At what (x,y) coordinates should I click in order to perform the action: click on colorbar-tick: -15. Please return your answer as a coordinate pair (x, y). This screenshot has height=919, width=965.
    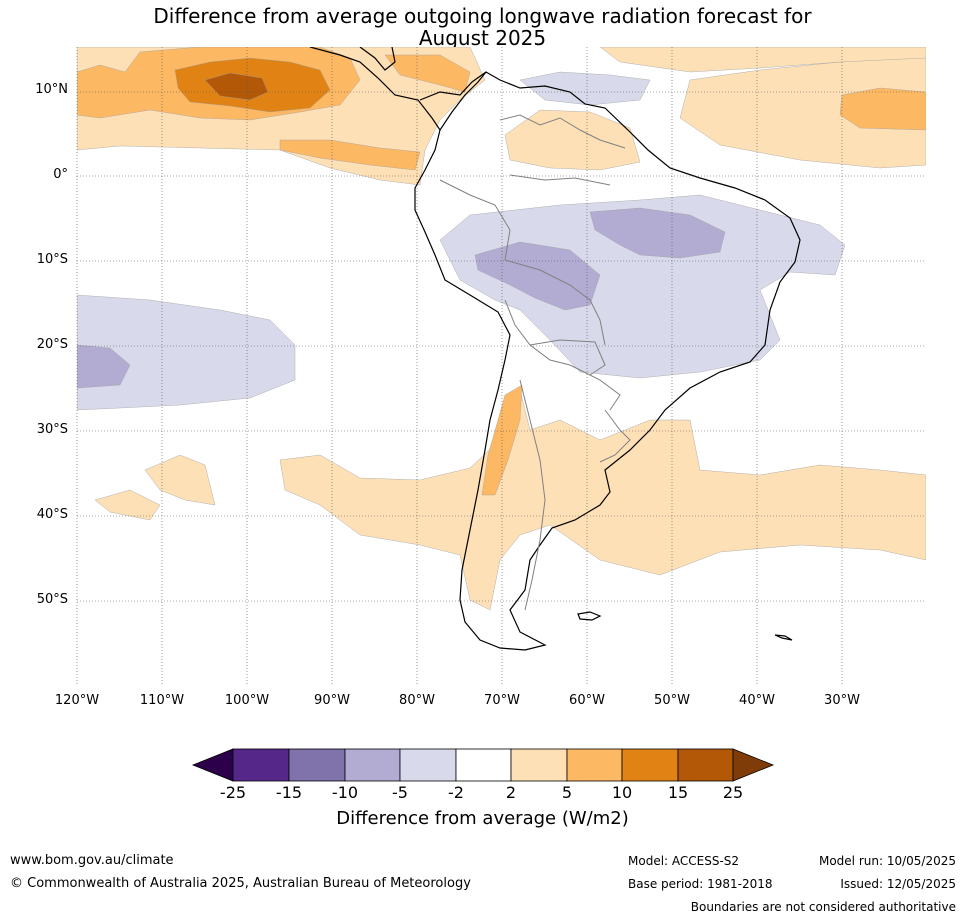
    Looking at the image, I should click on (289, 792).